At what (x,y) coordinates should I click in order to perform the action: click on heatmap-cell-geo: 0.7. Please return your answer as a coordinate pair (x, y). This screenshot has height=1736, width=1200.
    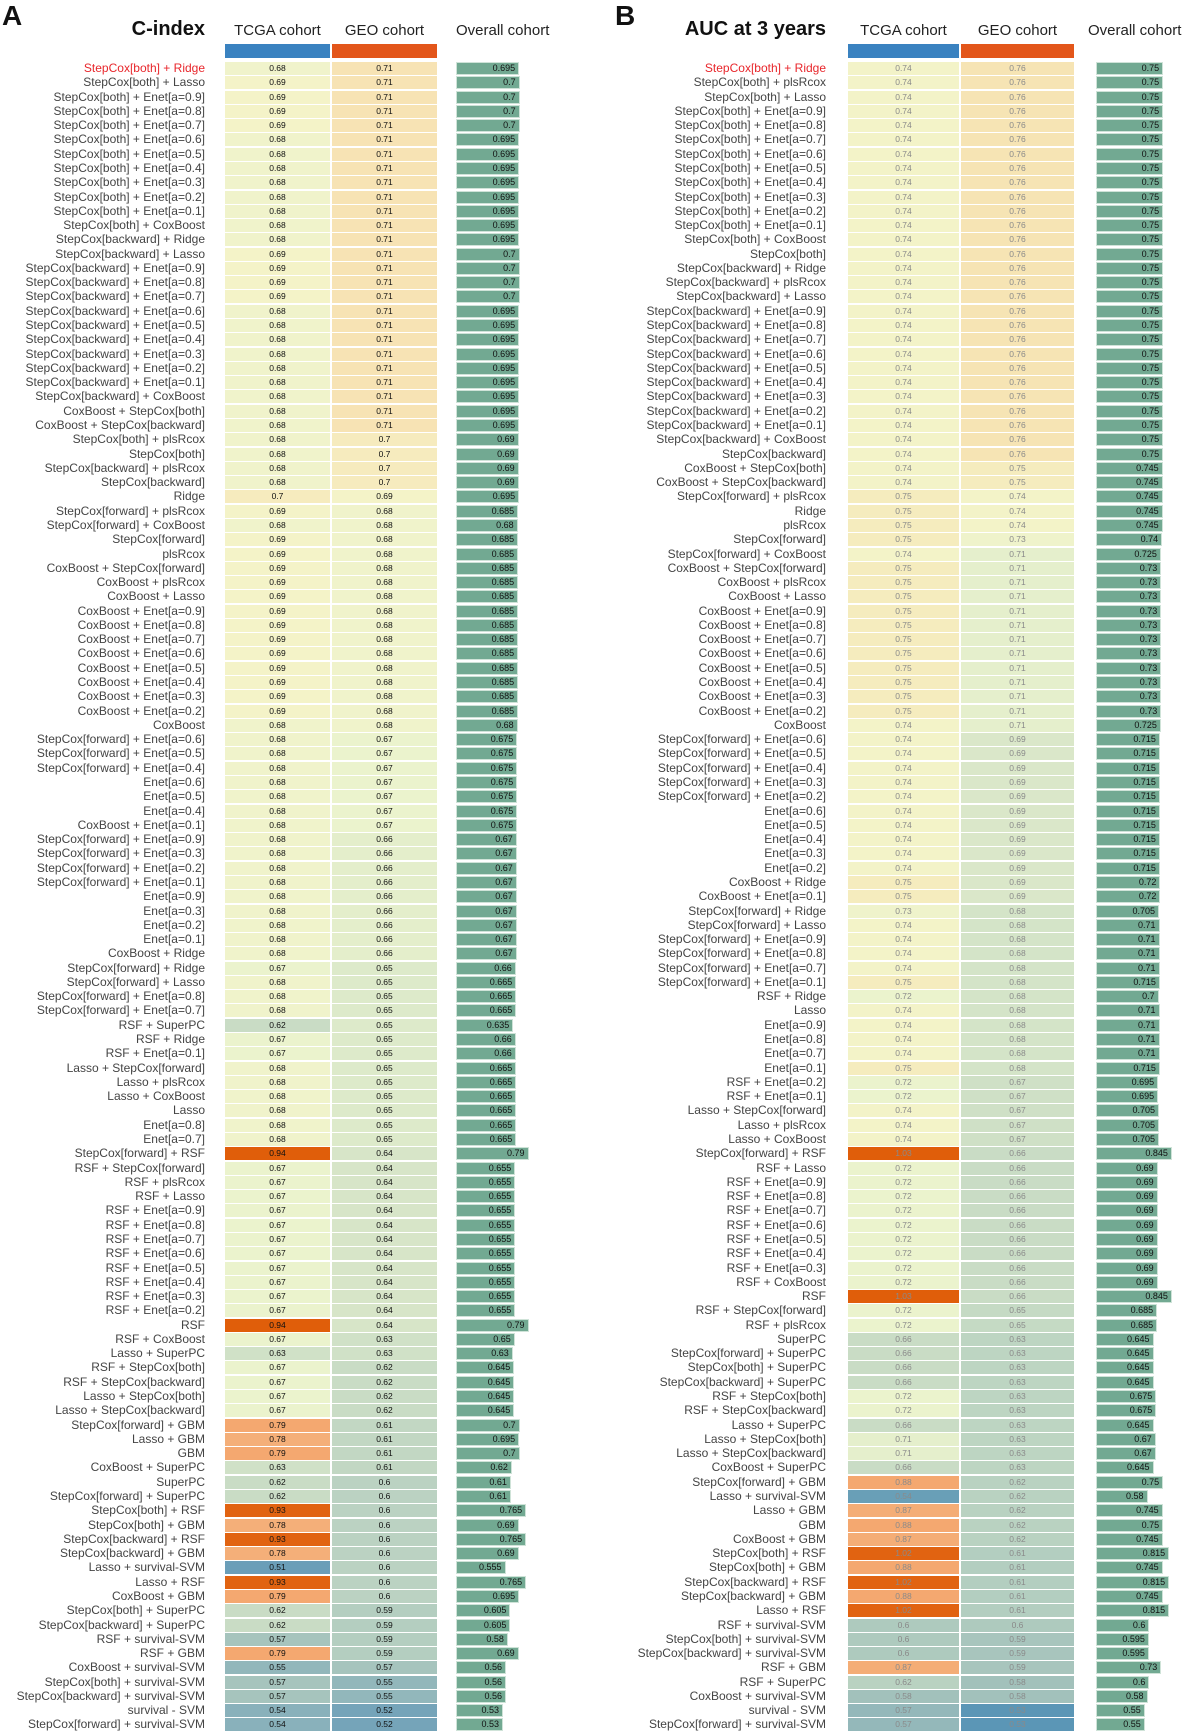
    Looking at the image, I should click on (384, 454).